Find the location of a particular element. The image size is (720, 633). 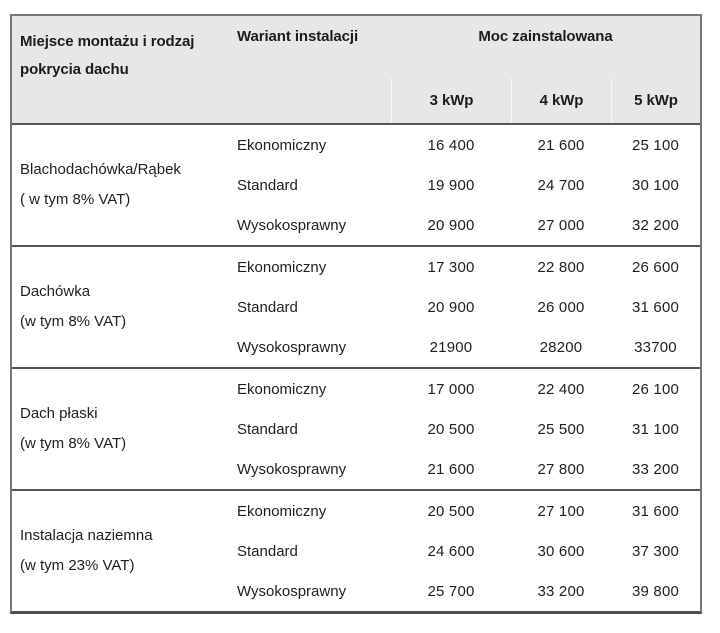

price-3kwp: 24 600 is located at coordinates (451, 551).